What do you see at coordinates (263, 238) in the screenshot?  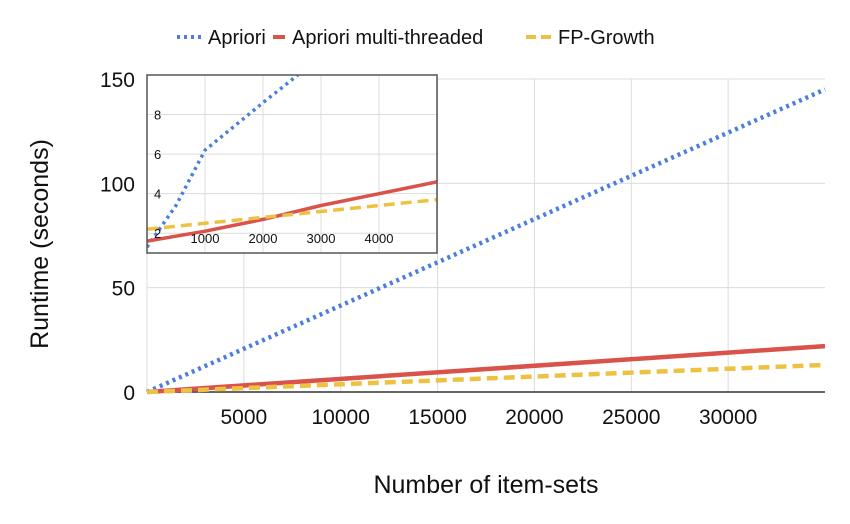 I see `inset-x-tick-2000: 2000` at bounding box center [263, 238].